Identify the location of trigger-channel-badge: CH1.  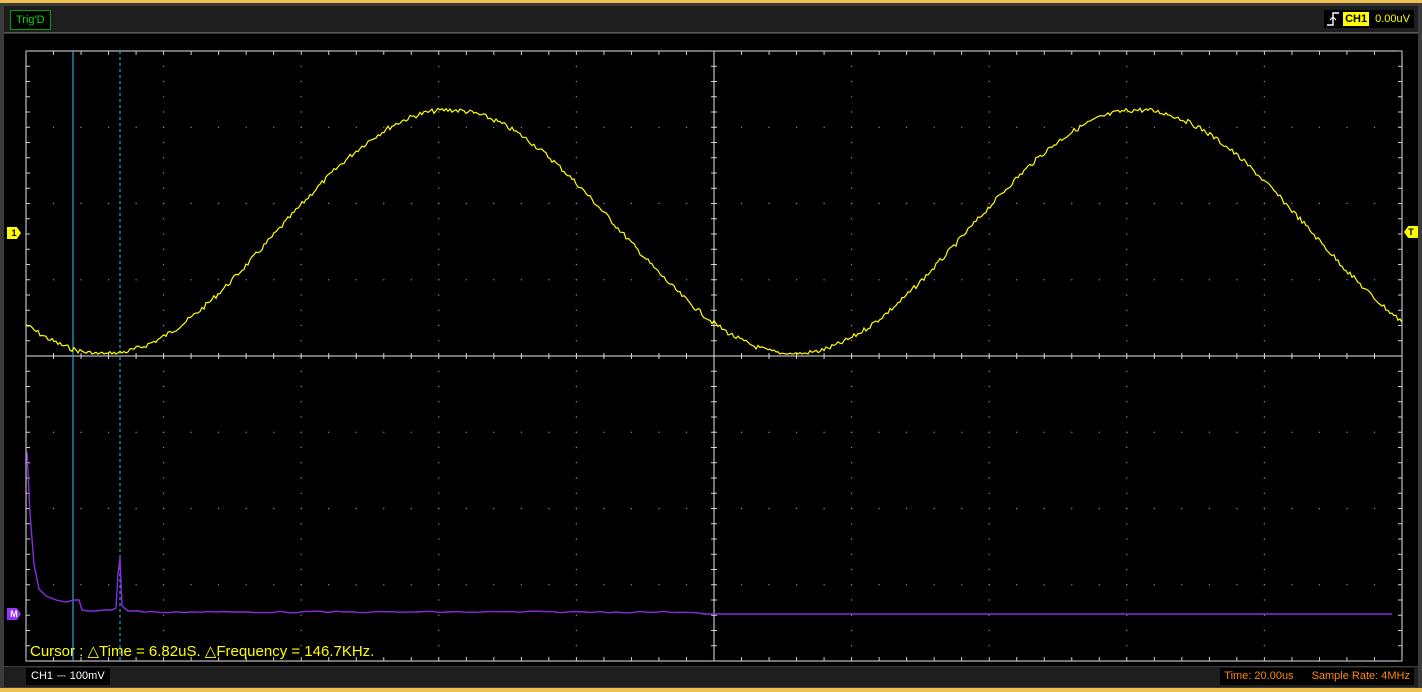
(1356, 19).